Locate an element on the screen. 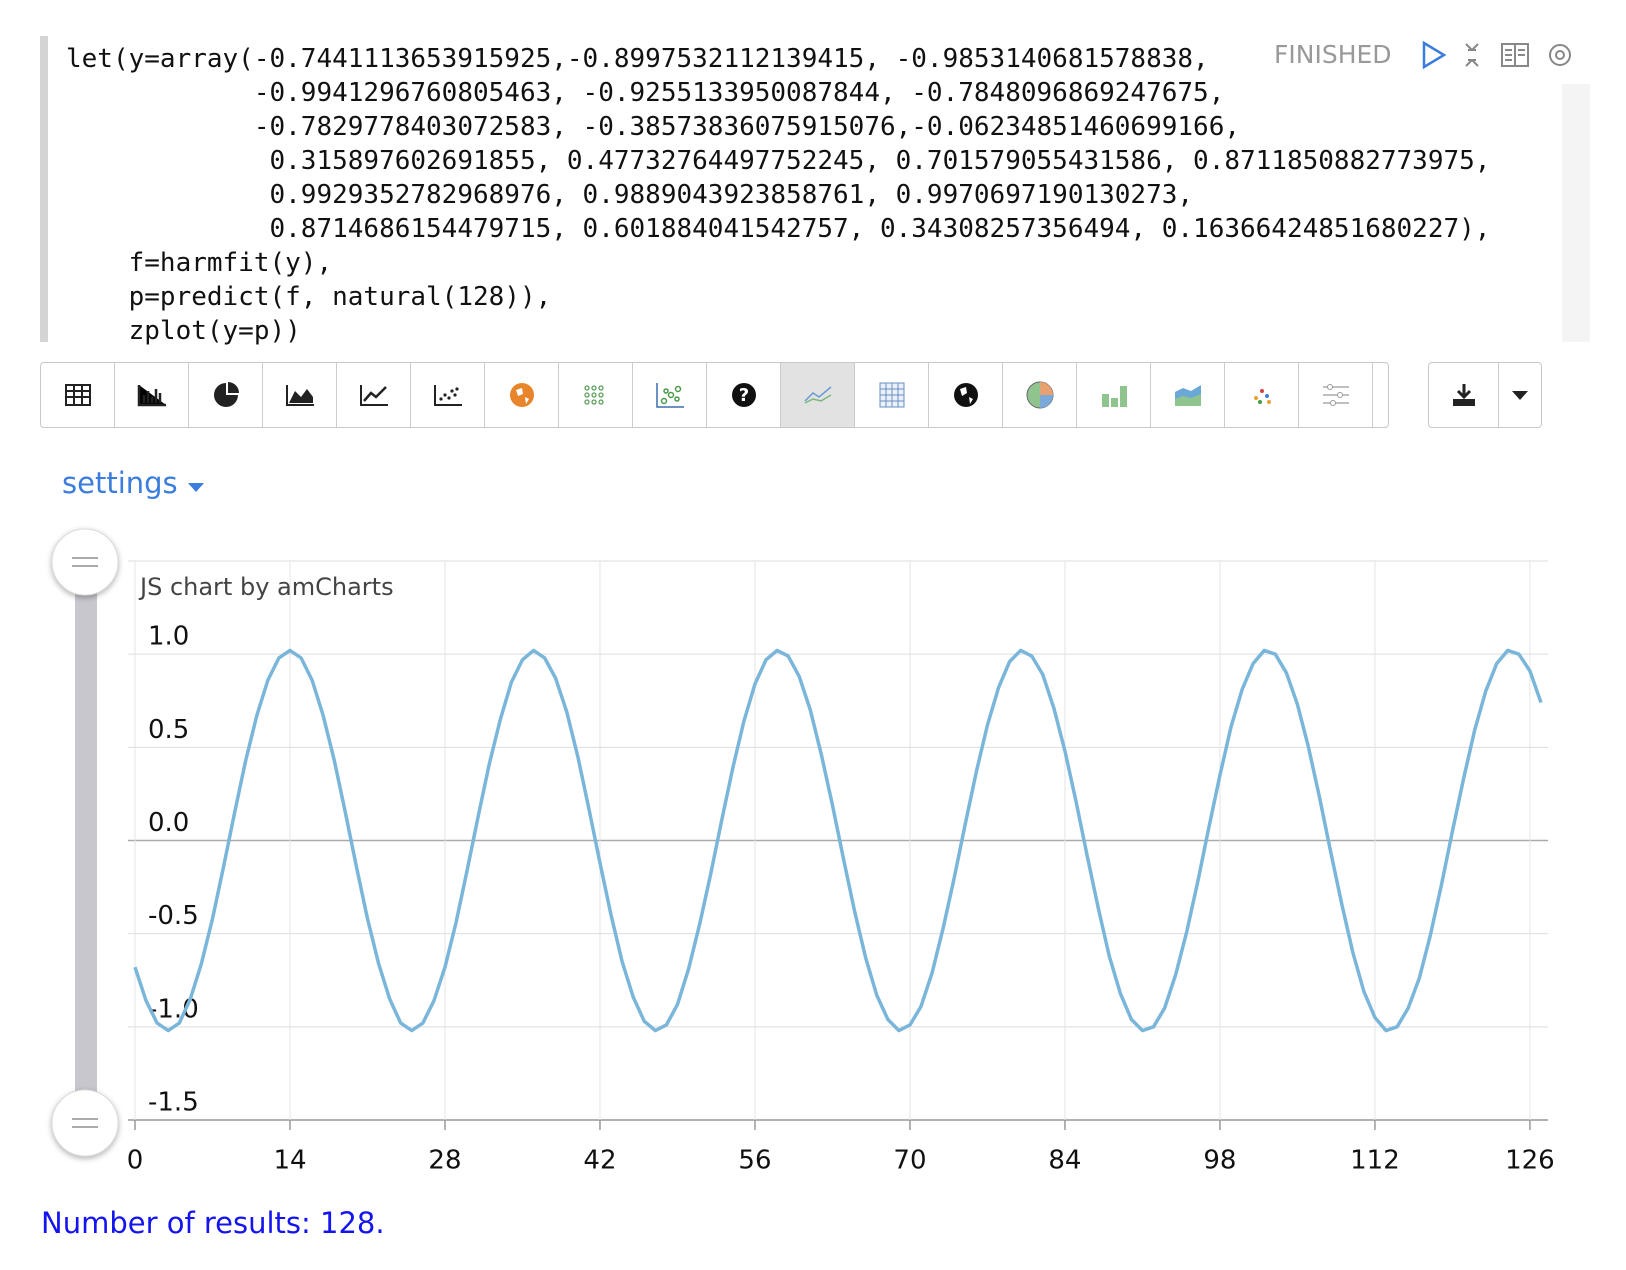 This screenshot has width=1626, height=1270. help-button: ? is located at coordinates (744, 395).